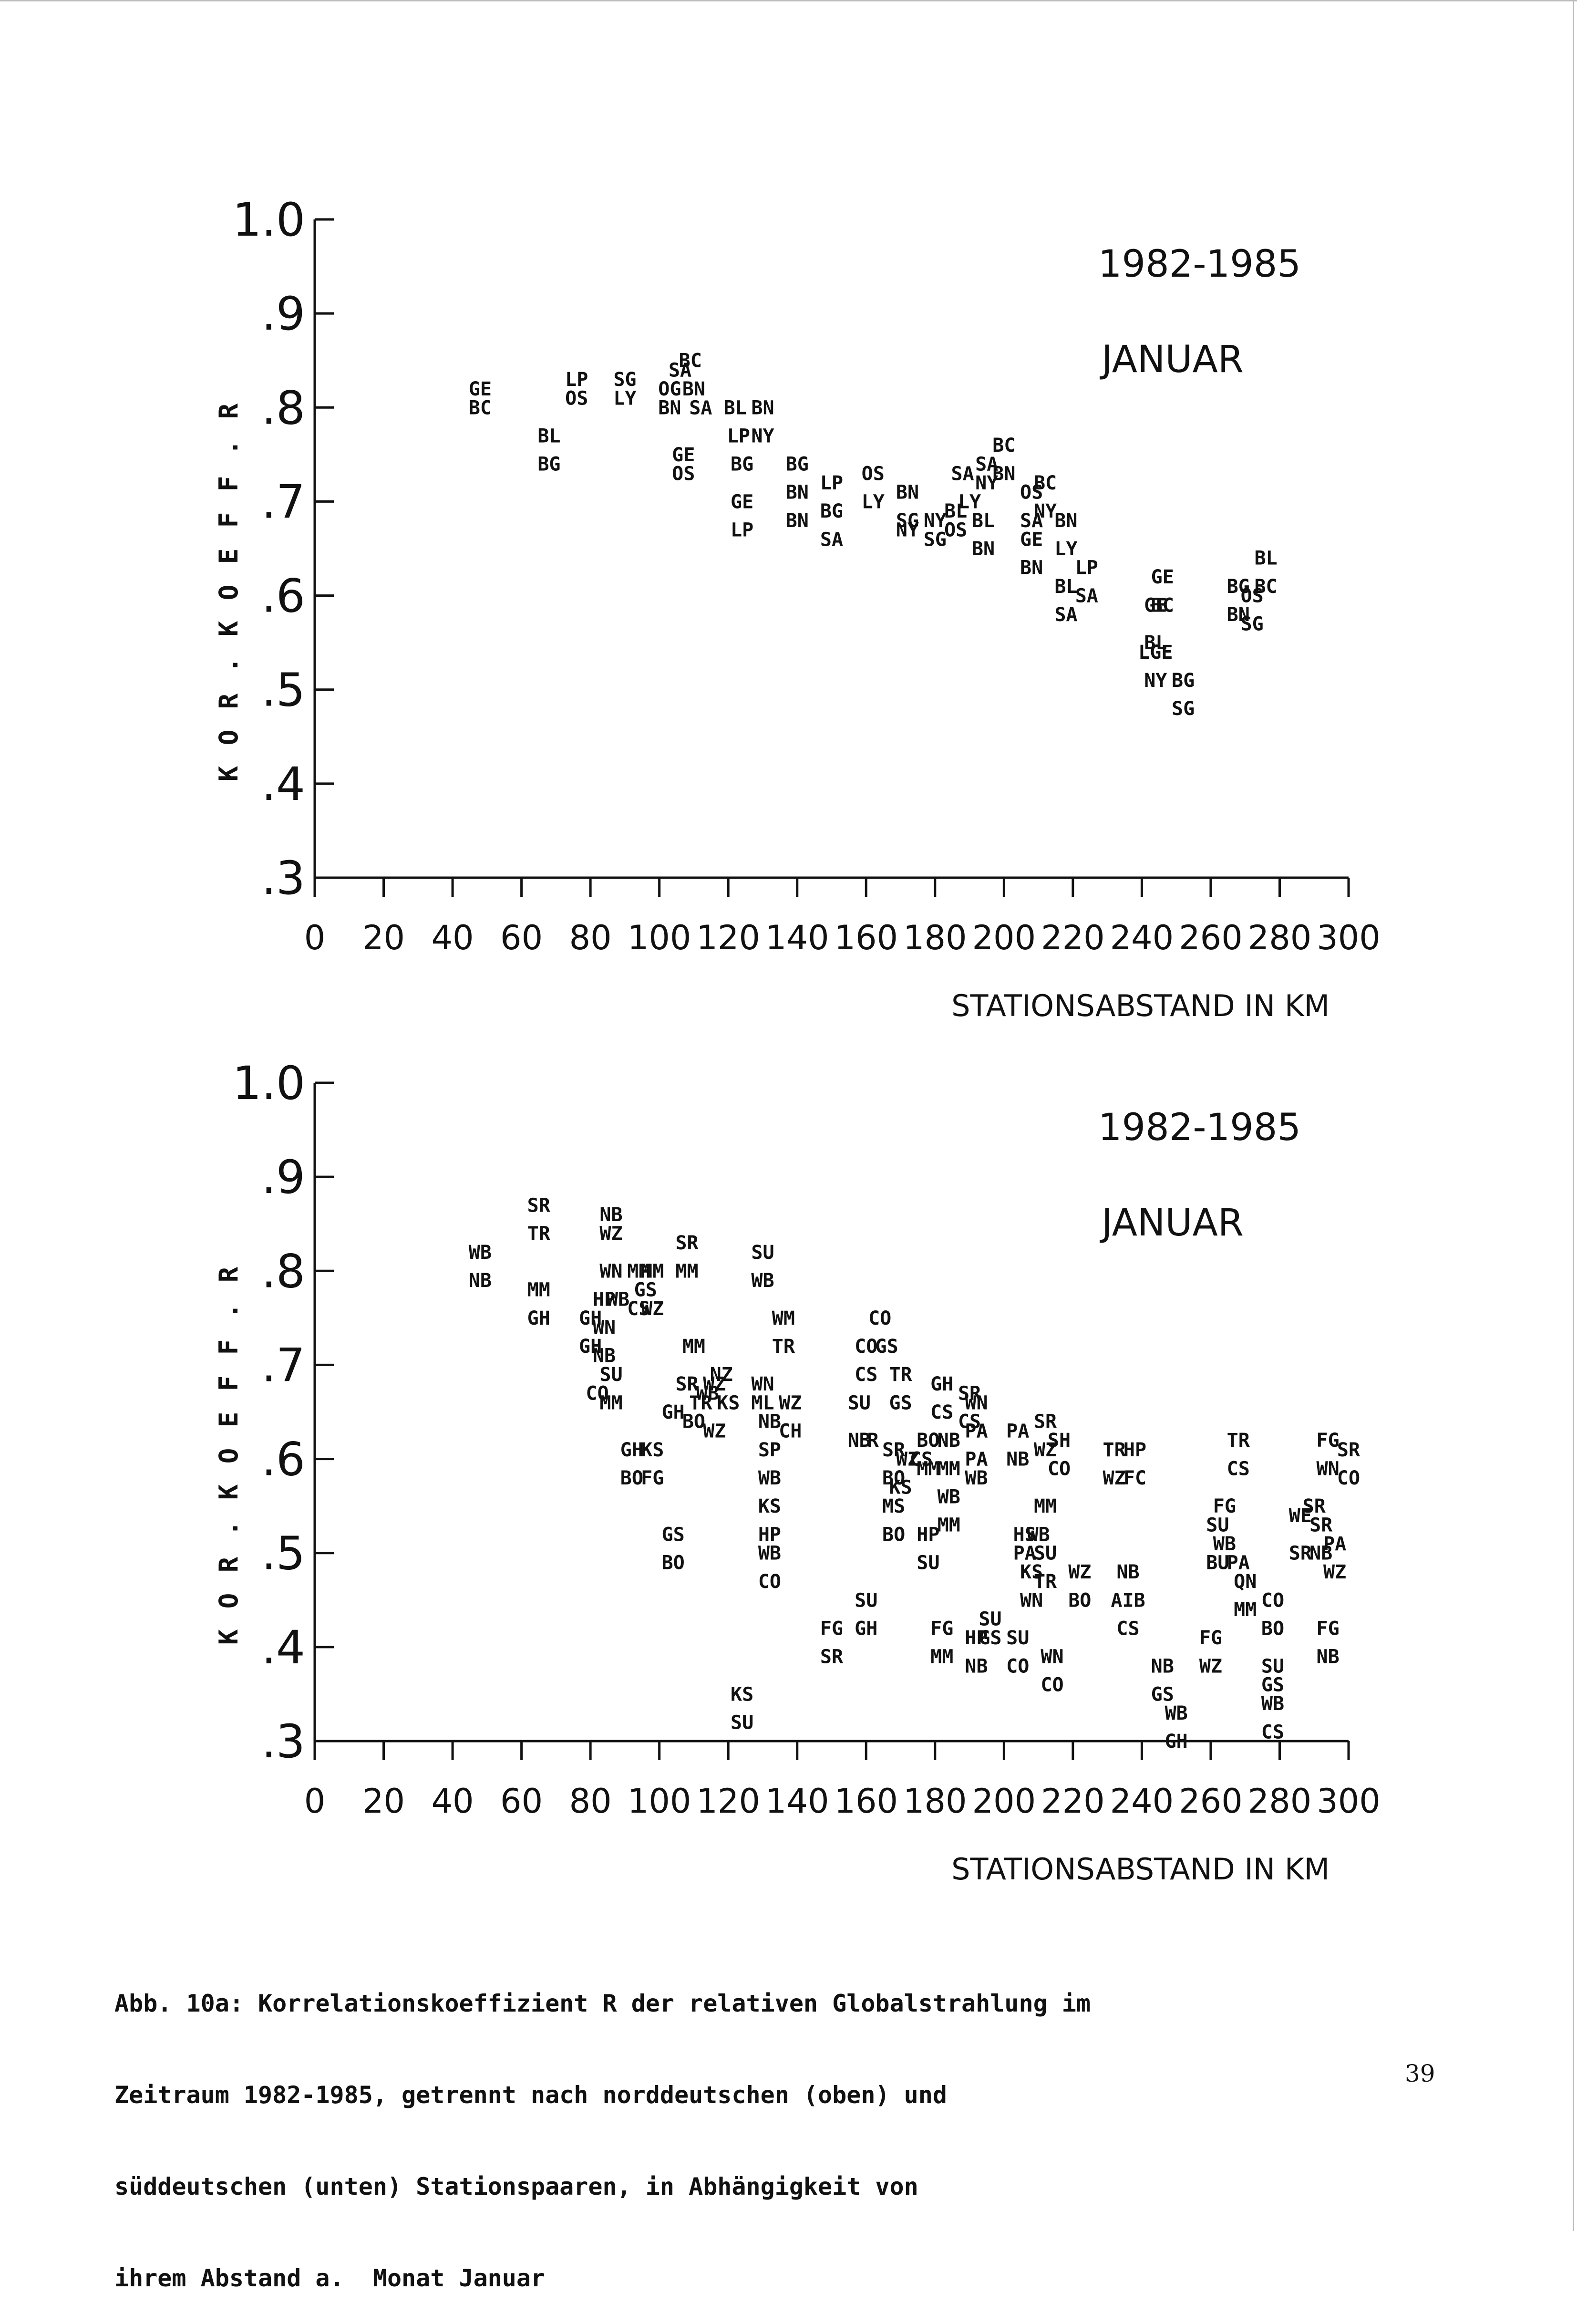 This screenshot has width=1577, height=2324. What do you see at coordinates (672, 1412) in the screenshot?
I see `data-point-label: GH` at bounding box center [672, 1412].